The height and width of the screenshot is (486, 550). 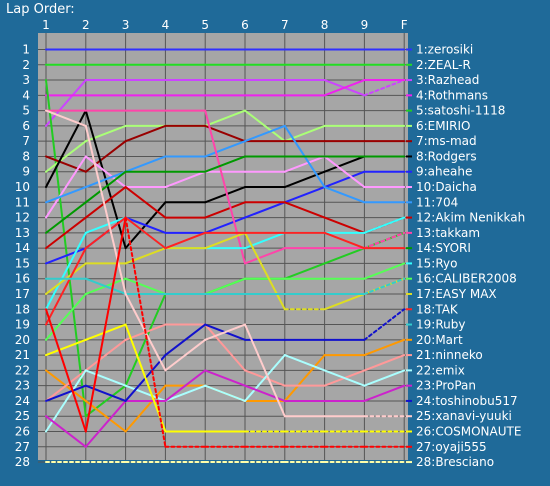 What do you see at coordinates (446, 187) in the screenshot?
I see `legend-entry: 10:Daicha` at bounding box center [446, 187].